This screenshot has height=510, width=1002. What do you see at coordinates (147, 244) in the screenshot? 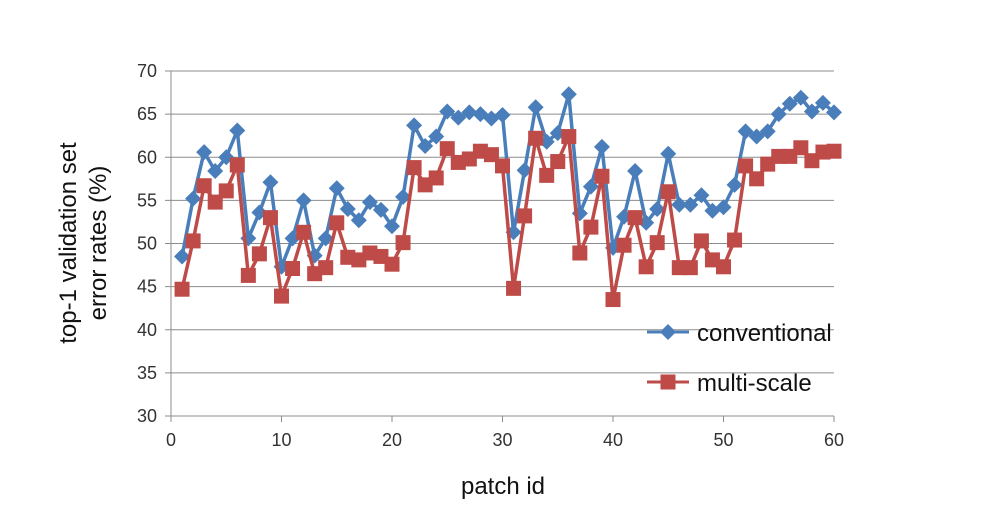
I see `y-tick-label: 50` at bounding box center [147, 244].